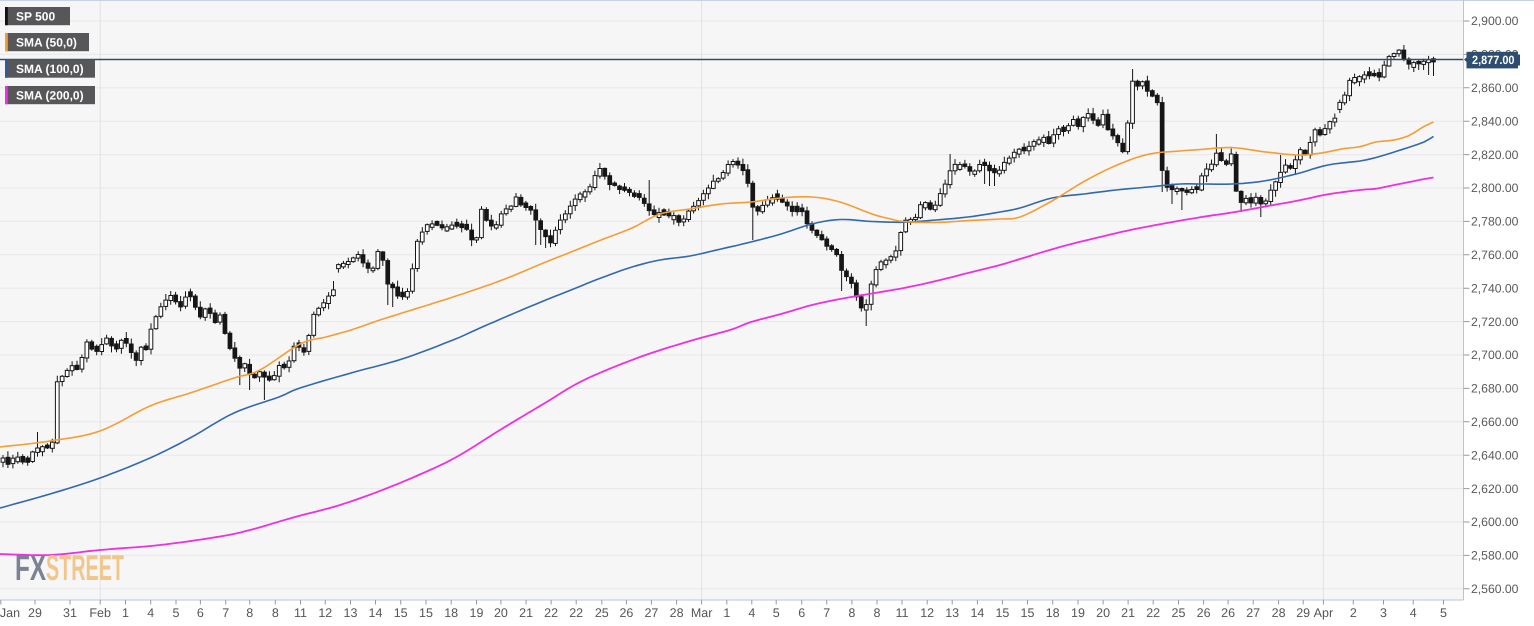 The width and height of the screenshot is (1534, 626). What do you see at coordinates (1495, 322) in the screenshot?
I see `svg-text: 2,720.00` at bounding box center [1495, 322].